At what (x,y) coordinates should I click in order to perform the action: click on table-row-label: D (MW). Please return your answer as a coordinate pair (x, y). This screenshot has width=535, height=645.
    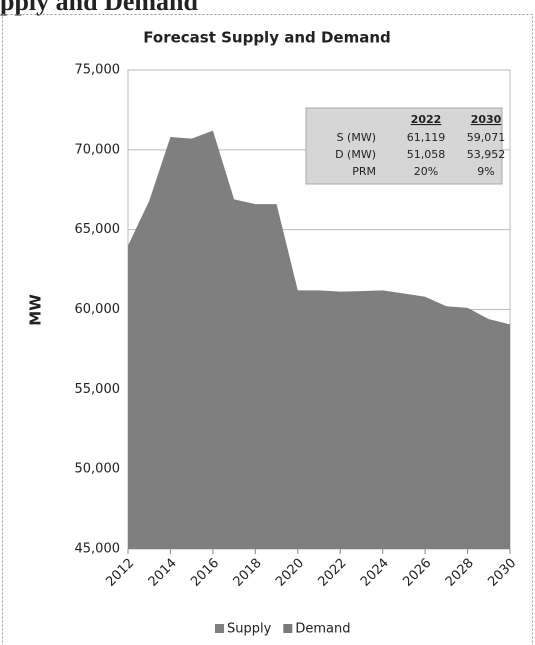
    Looking at the image, I should click on (355, 154).